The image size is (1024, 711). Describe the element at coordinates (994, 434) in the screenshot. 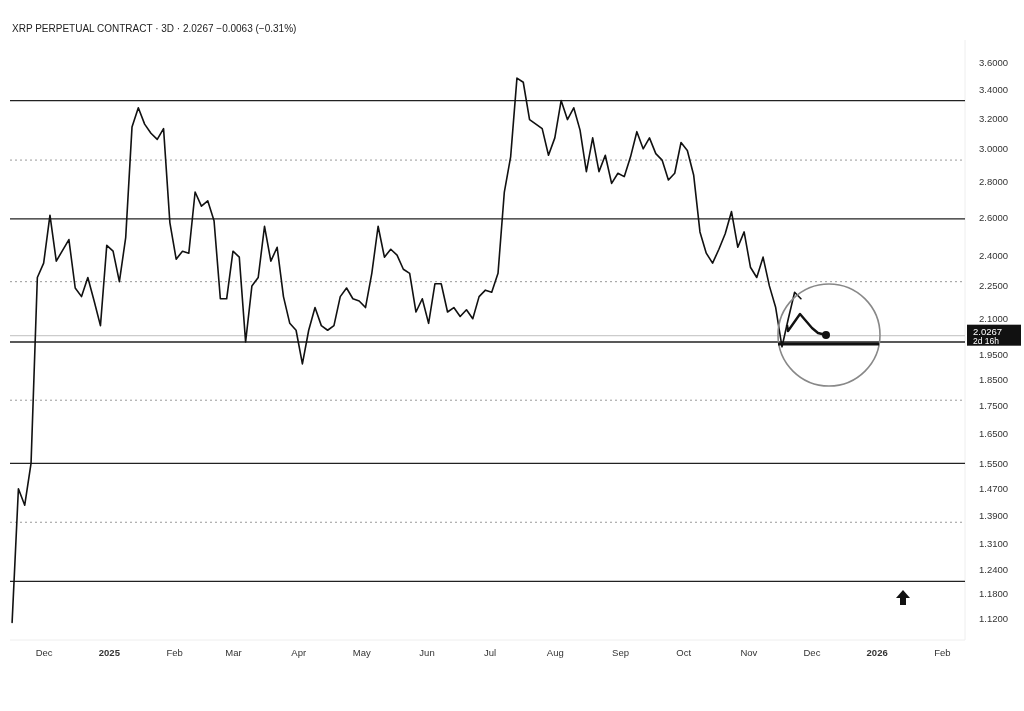

I see `y-tick-label: 1.6500` at that location.